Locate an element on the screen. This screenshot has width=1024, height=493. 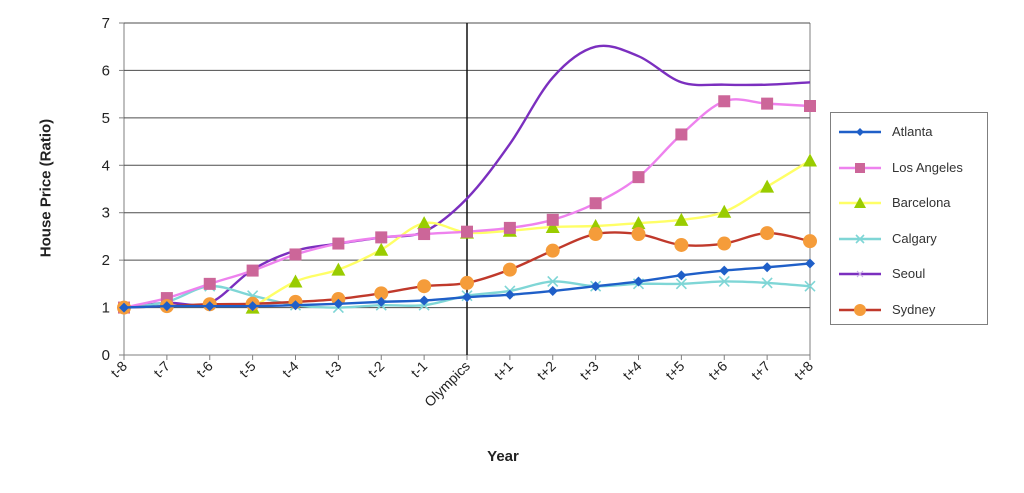
legend-label-los-angeles: Los Angeles is located at coordinates (927, 167).